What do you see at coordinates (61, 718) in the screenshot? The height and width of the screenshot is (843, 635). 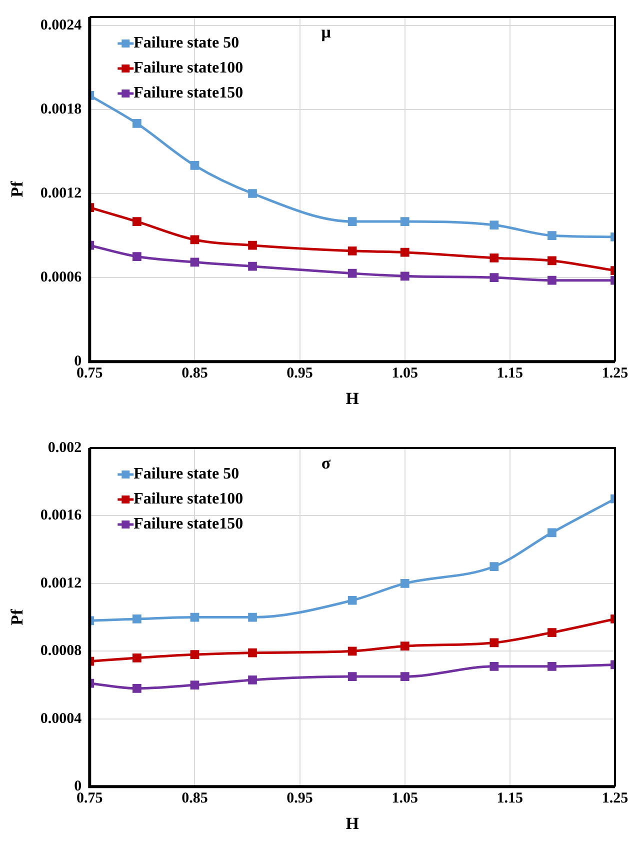 I see `y-tick-label: 0.0004` at bounding box center [61, 718].